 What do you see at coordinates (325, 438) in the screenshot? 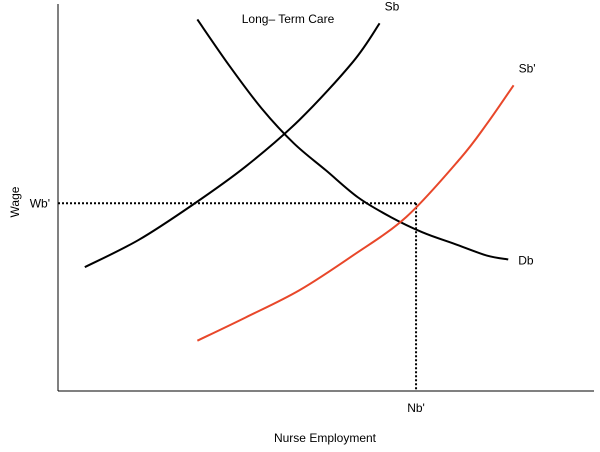
I see `x-axis-label: Nurse Employment` at bounding box center [325, 438].